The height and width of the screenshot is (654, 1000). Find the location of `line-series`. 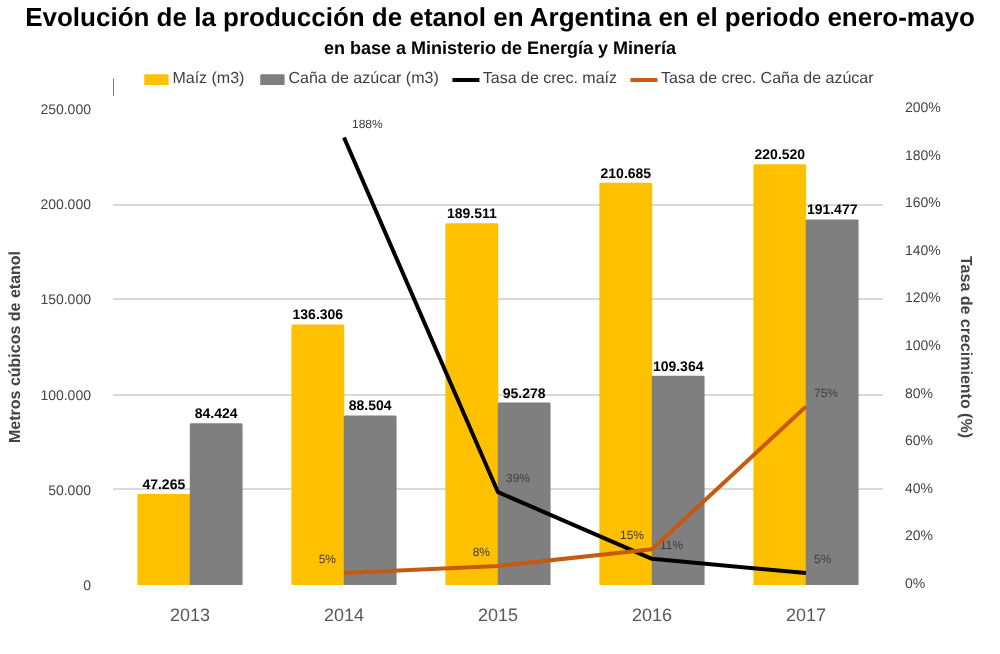

line-series is located at coordinates (575, 490).